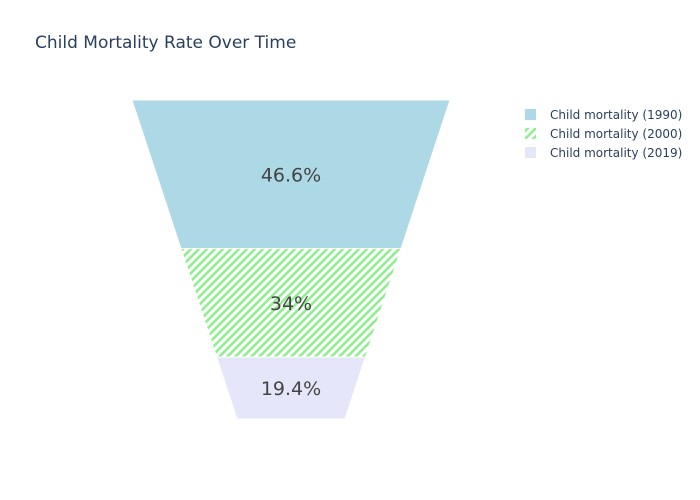  I want to click on legend-item-2000: Child mortality (2000), so click(603, 134).